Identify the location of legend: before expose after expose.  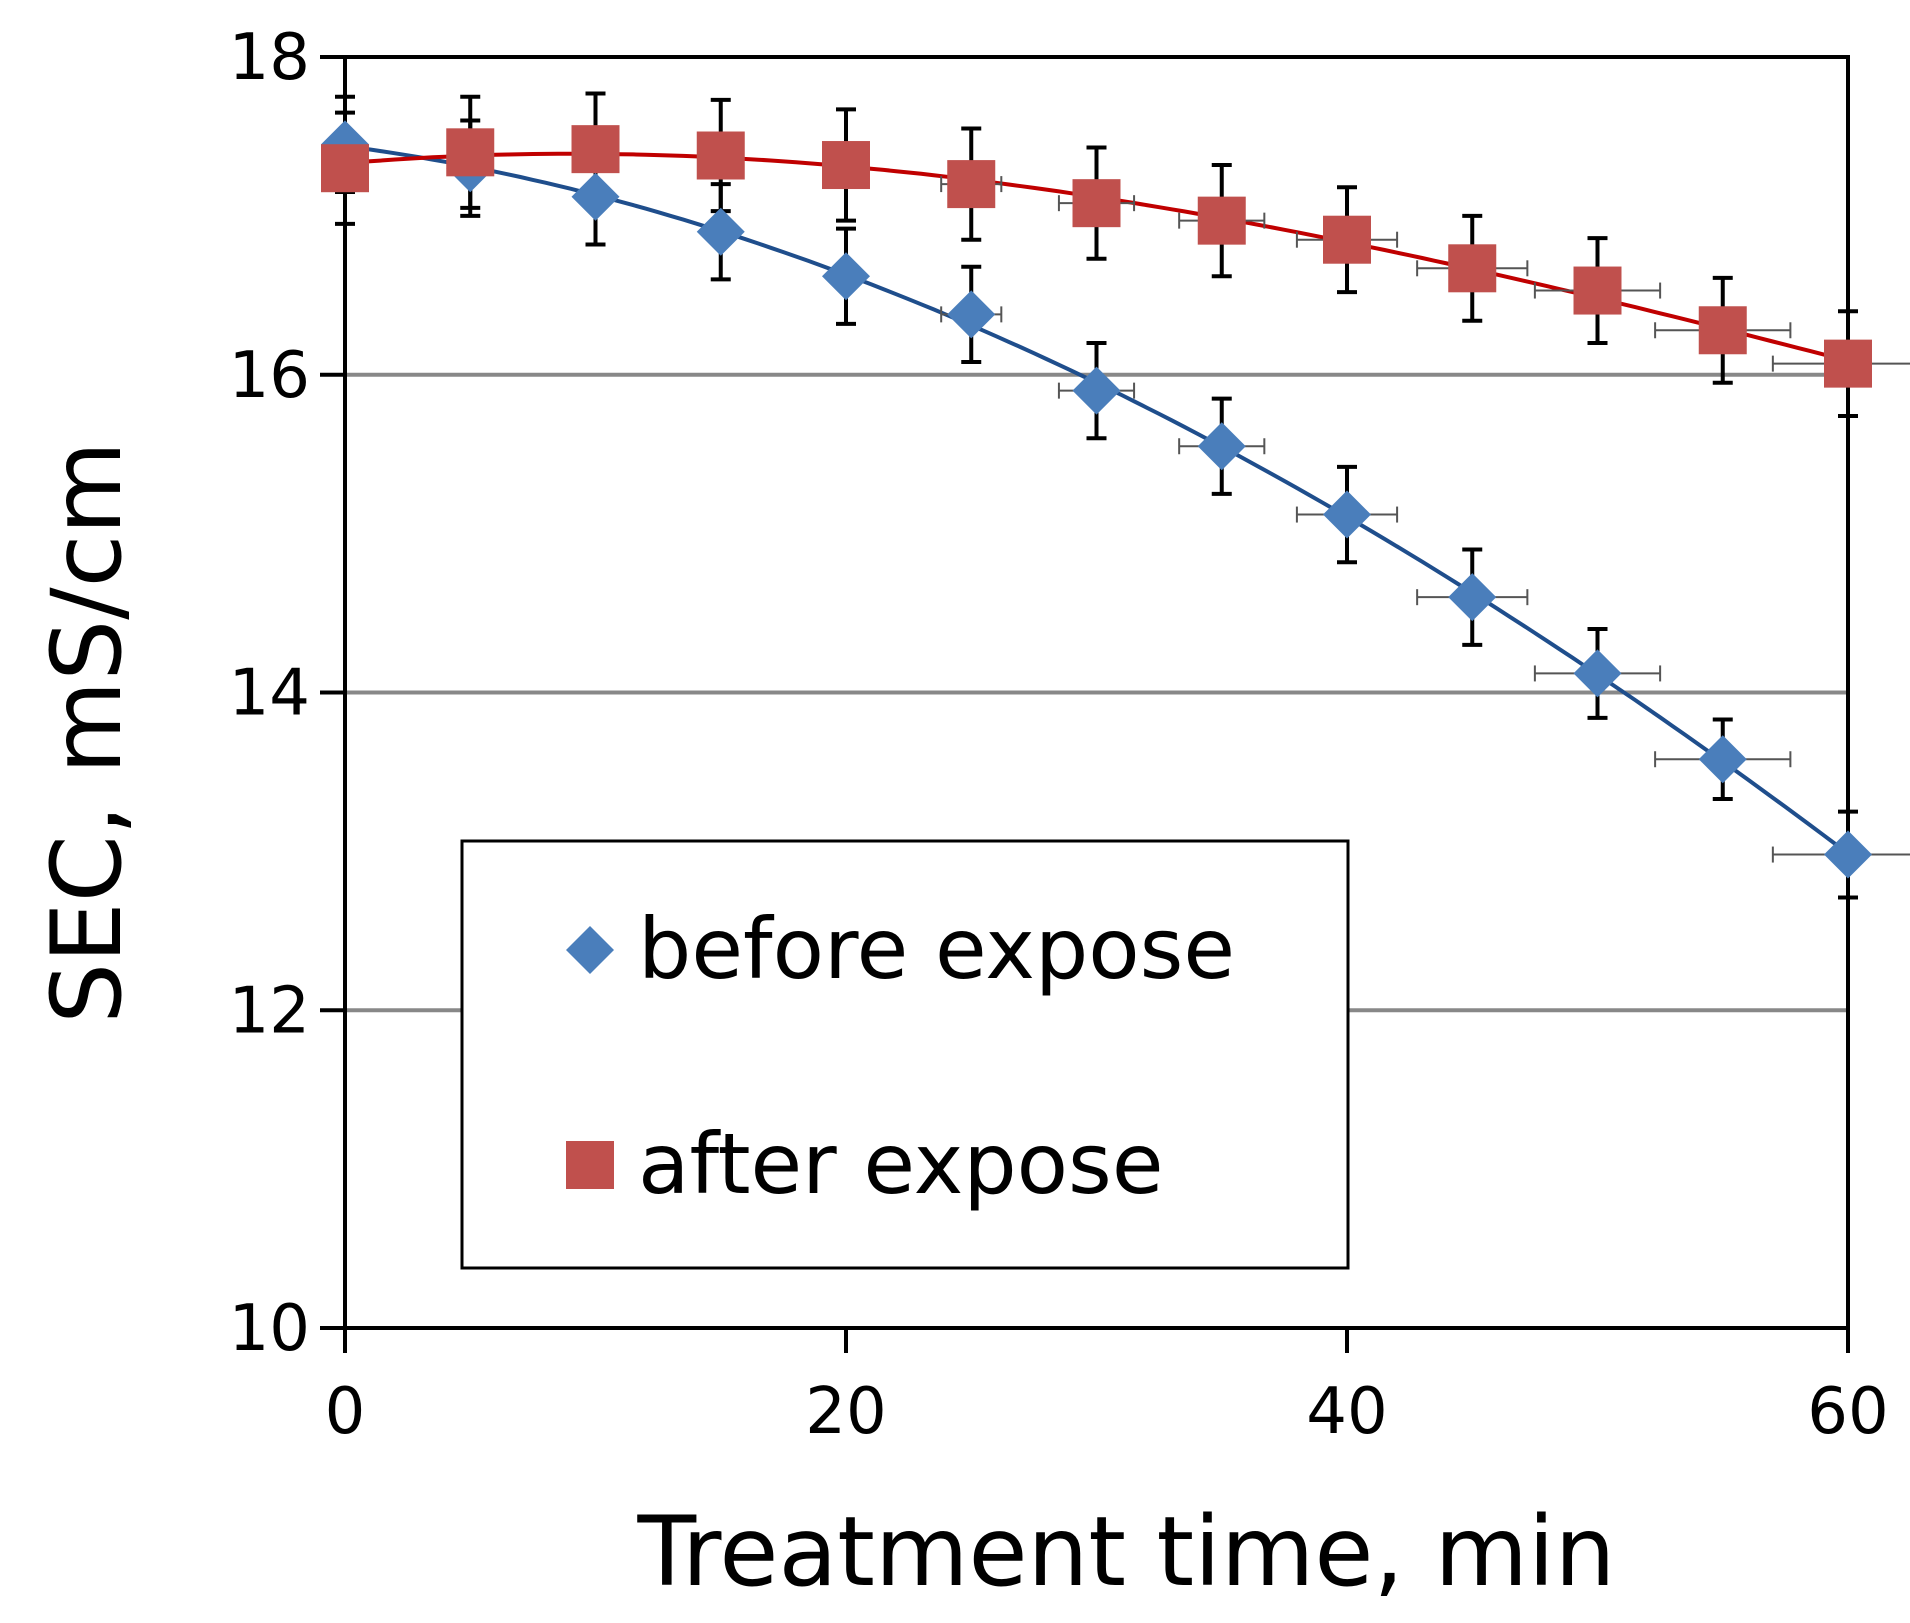
(905, 1054).